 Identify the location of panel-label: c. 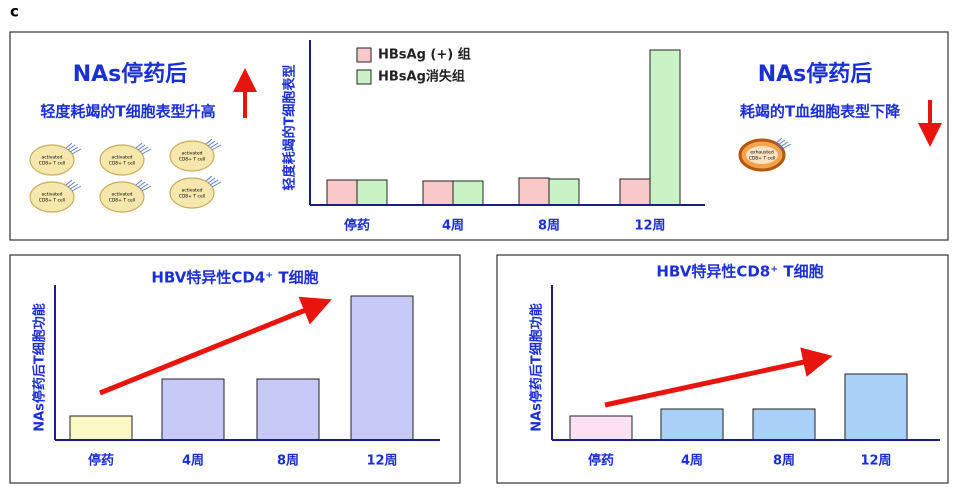
(14, 12).